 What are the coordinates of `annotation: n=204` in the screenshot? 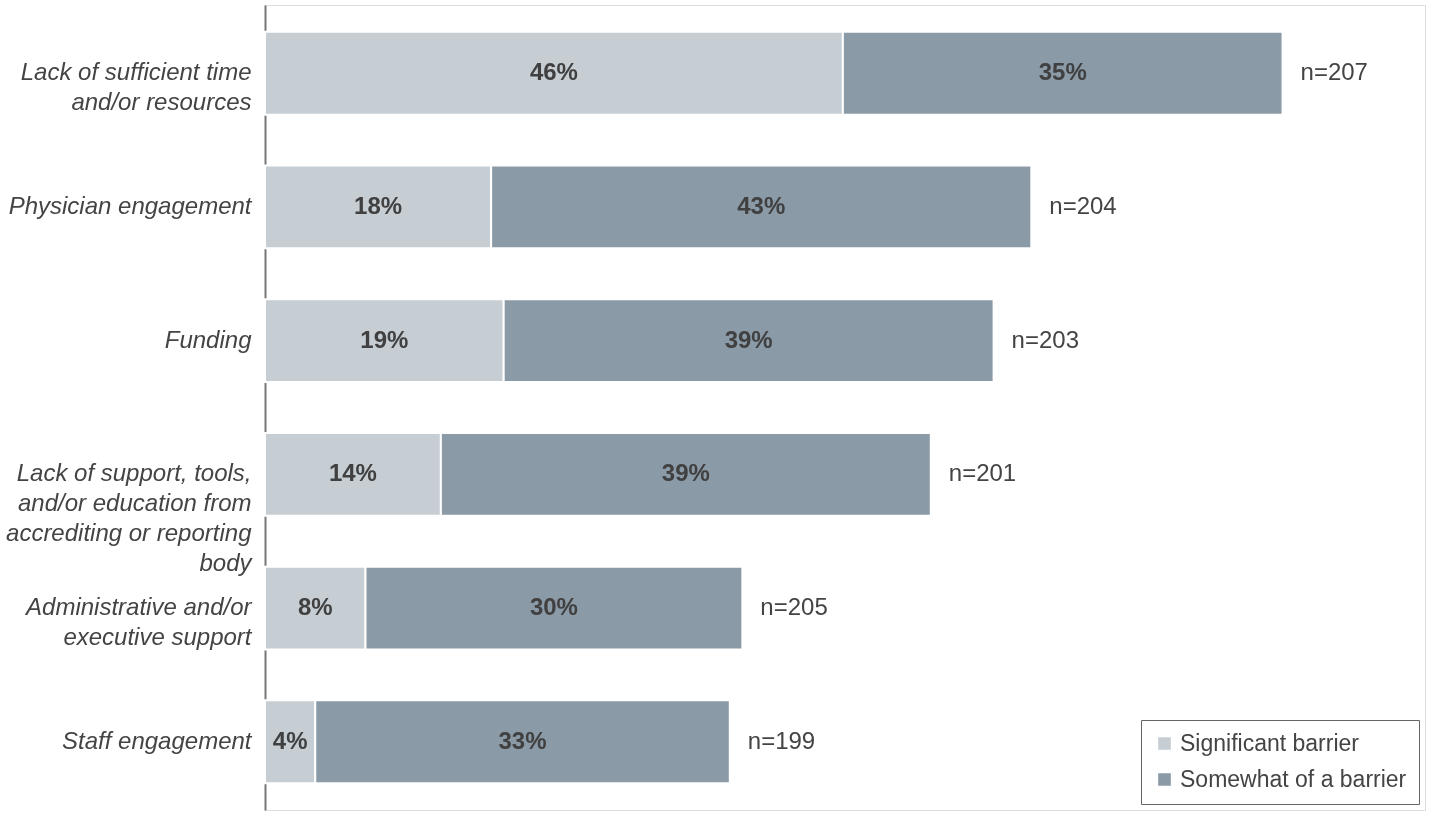 It's located at (1083, 205).